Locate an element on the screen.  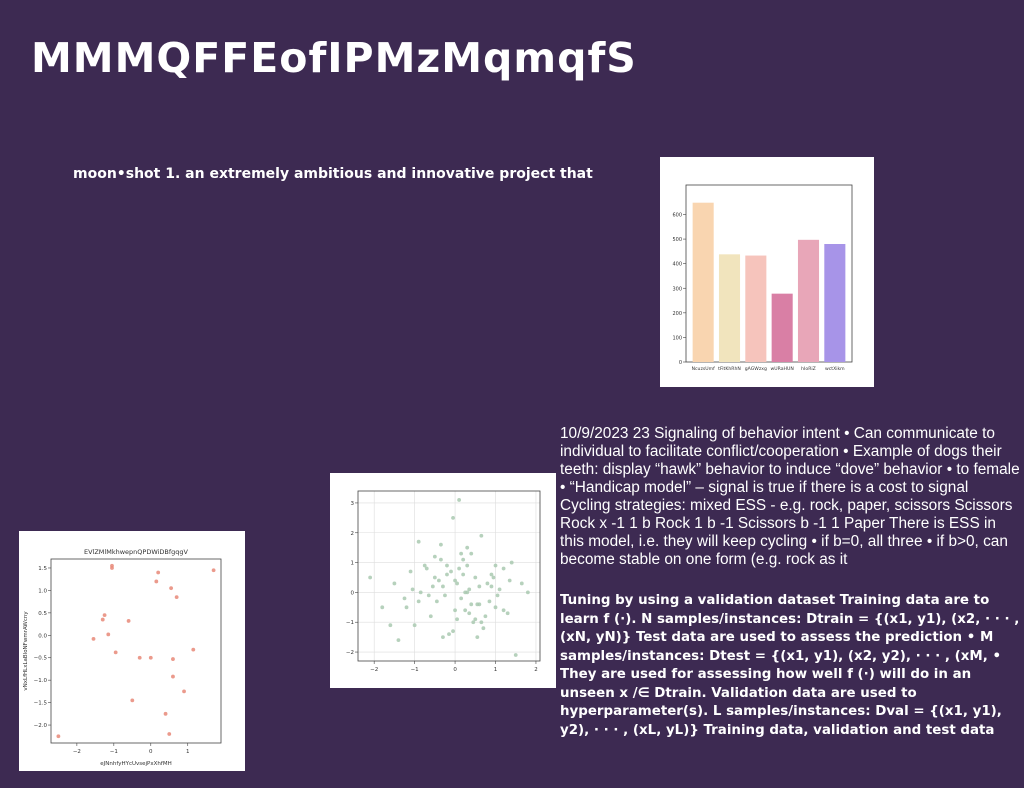
y-tick-label: 1.5 is located at coordinates (42, 569).